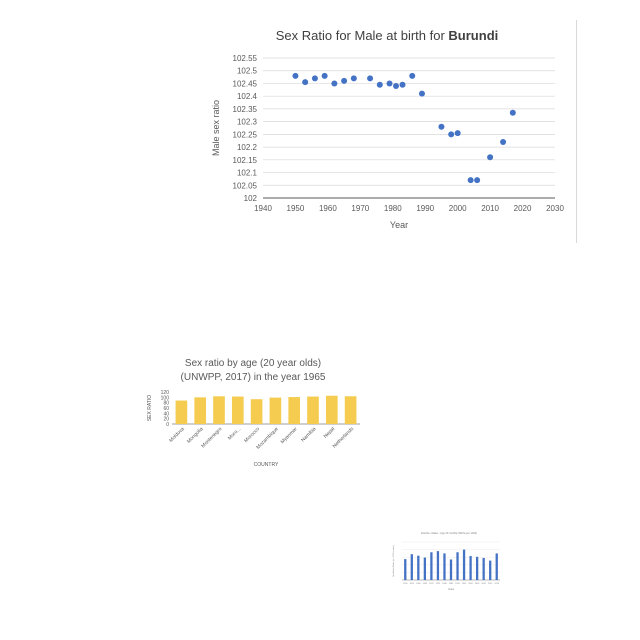  I want to click on x-tick-label: Nepal, so click(329, 432).